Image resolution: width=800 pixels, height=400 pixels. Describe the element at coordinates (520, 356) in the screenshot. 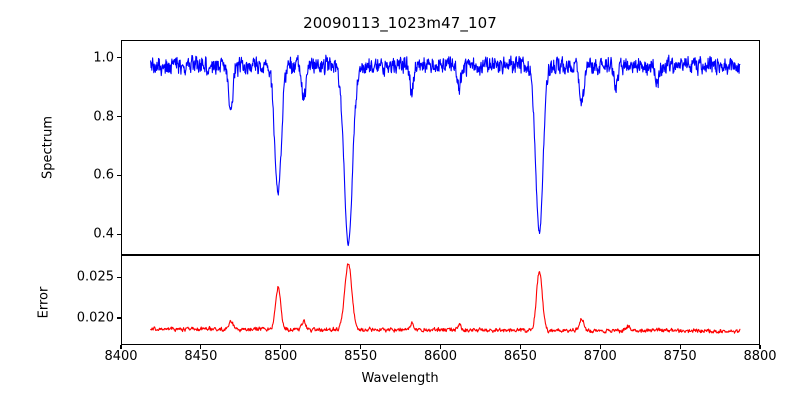

I see `x-tick-label-8650: 8650` at that location.